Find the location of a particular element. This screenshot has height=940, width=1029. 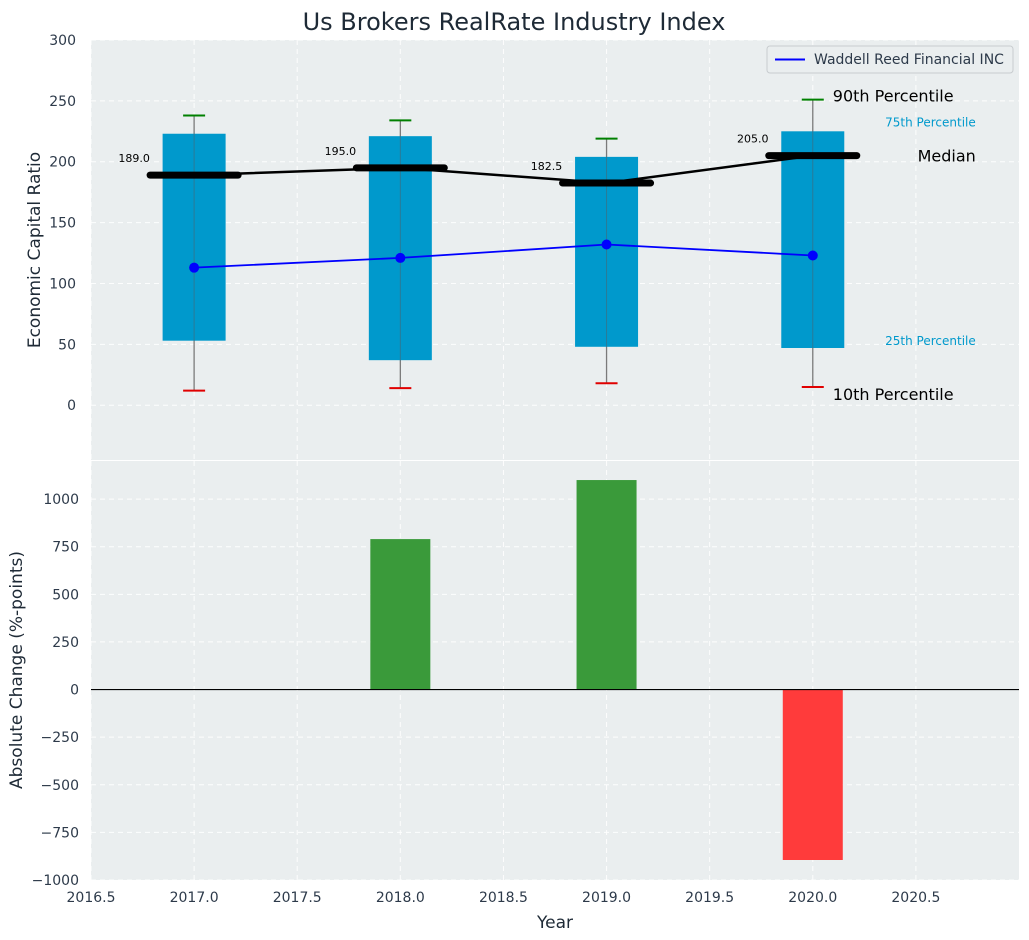

annotation-25th: 25th Percentile is located at coordinates (930, 341).